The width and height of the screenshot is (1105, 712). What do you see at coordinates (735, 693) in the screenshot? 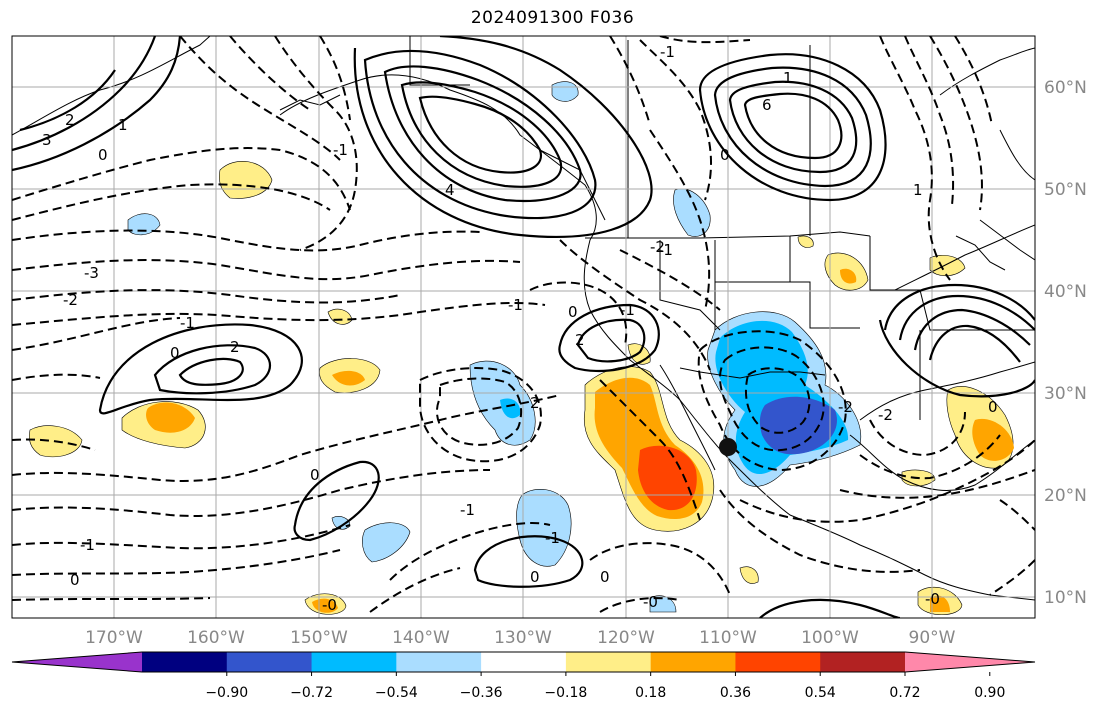
I see `colorbar-label: 0.36` at bounding box center [735, 693].